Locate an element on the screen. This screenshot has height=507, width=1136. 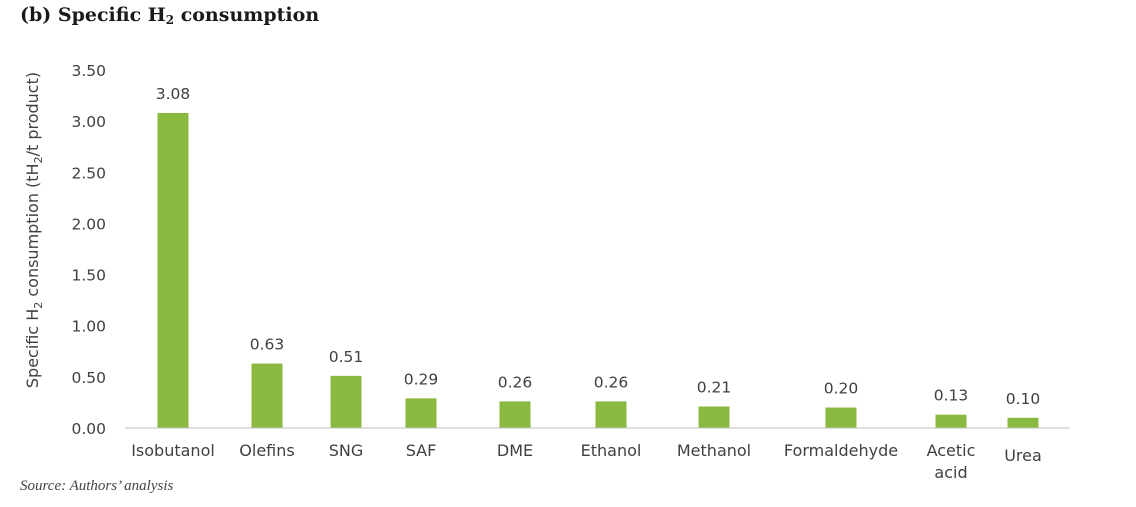
x-category-label: Ethanol is located at coordinates (611, 450).